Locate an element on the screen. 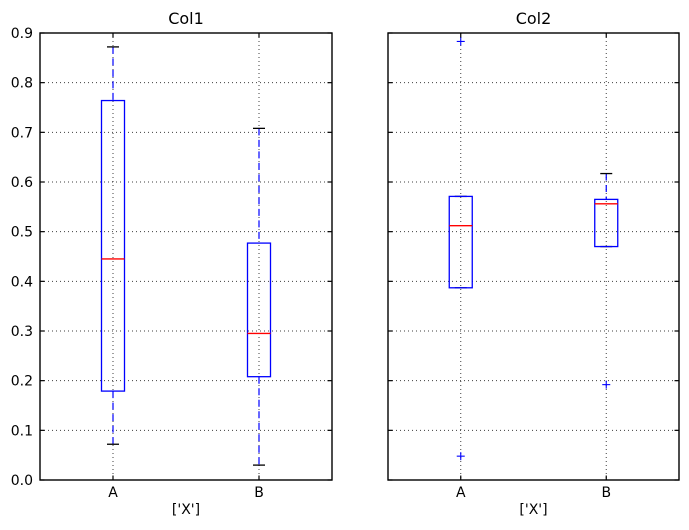  ytick-label: 0.8 is located at coordinates (22, 84).